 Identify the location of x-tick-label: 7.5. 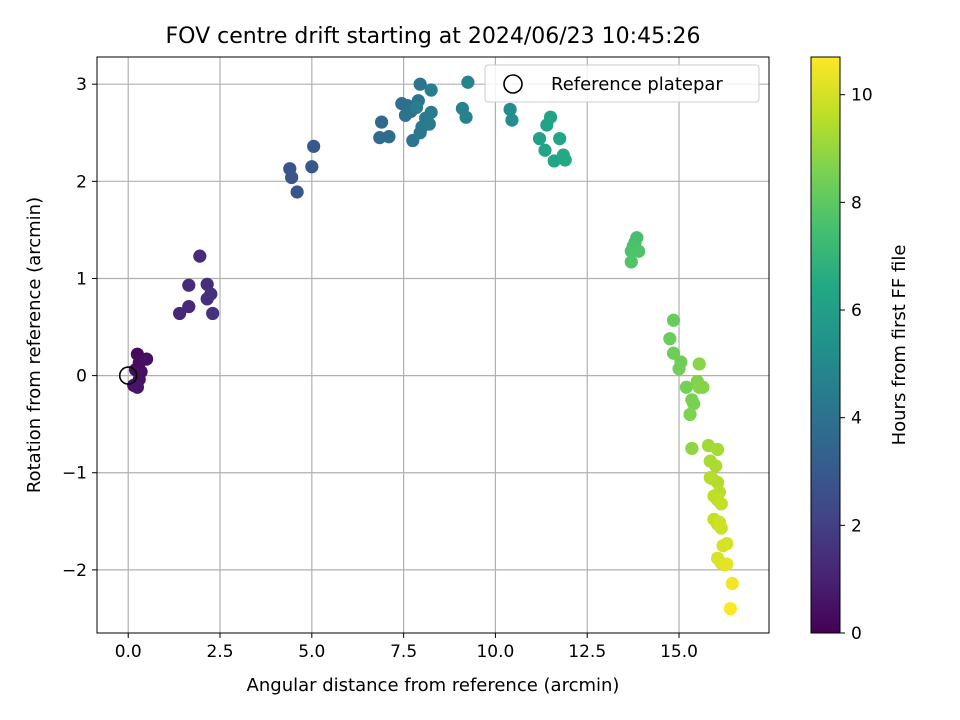
(403, 652).